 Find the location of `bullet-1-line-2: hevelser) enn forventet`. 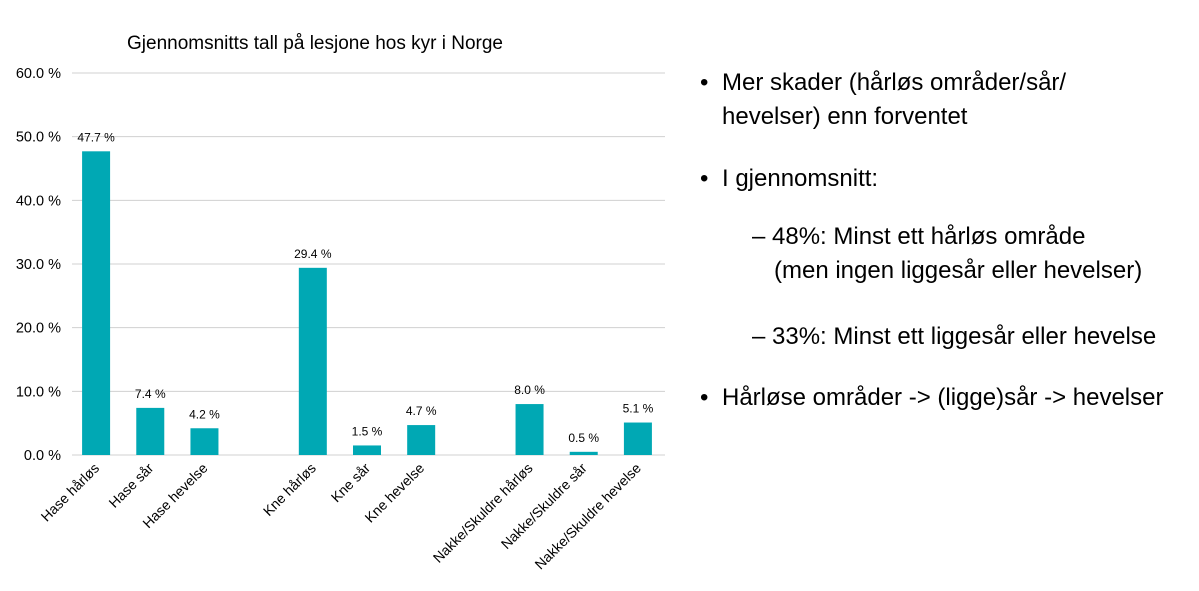

bullet-1-line-2: hevelser) enn forventet is located at coordinates (845, 116).